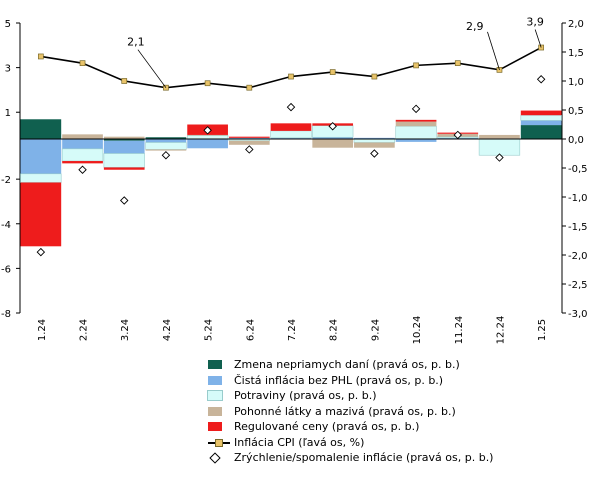 The width and height of the screenshot is (603, 484). What do you see at coordinates (292, 330) in the screenshot?
I see `x-axis-tick-label: 7.24` at bounding box center [292, 330].